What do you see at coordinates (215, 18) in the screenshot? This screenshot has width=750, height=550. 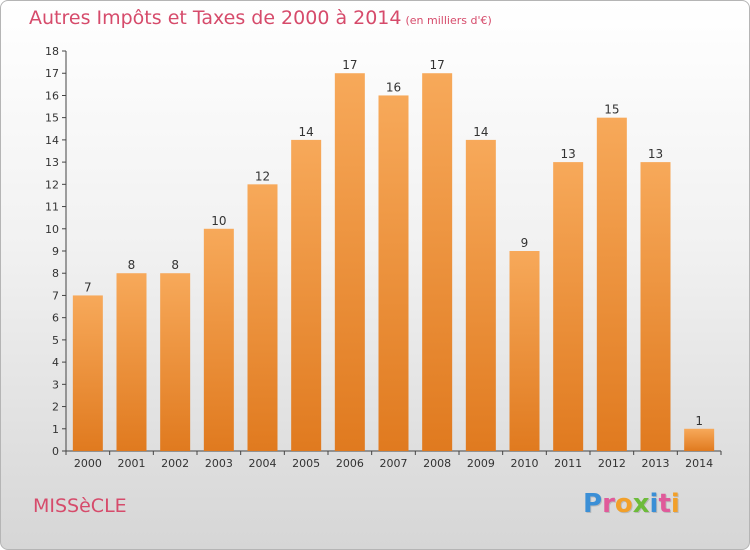 I see `chart-title-text: Autres Impôts et Taxes de 2000 à 2014` at bounding box center [215, 18].